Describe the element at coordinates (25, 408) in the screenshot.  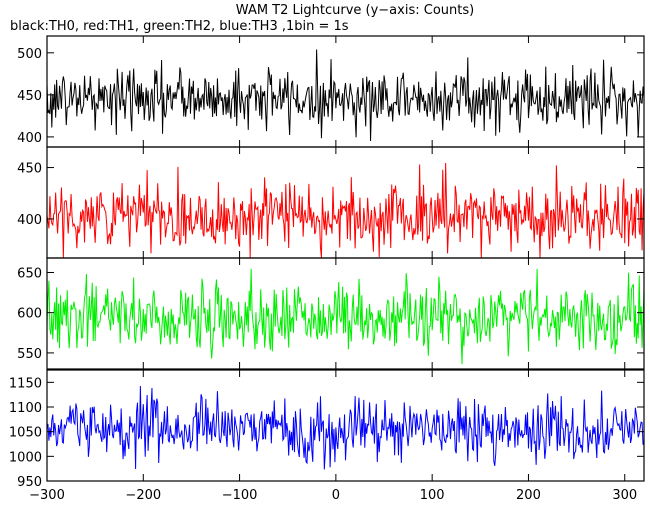
I see `y-tick-label: 1100` at that location.